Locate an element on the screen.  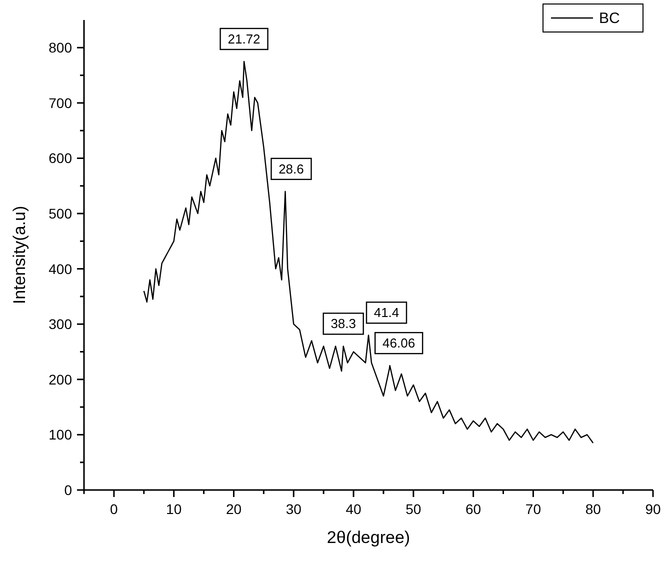
annotation: 46.06 is located at coordinates (399, 343).